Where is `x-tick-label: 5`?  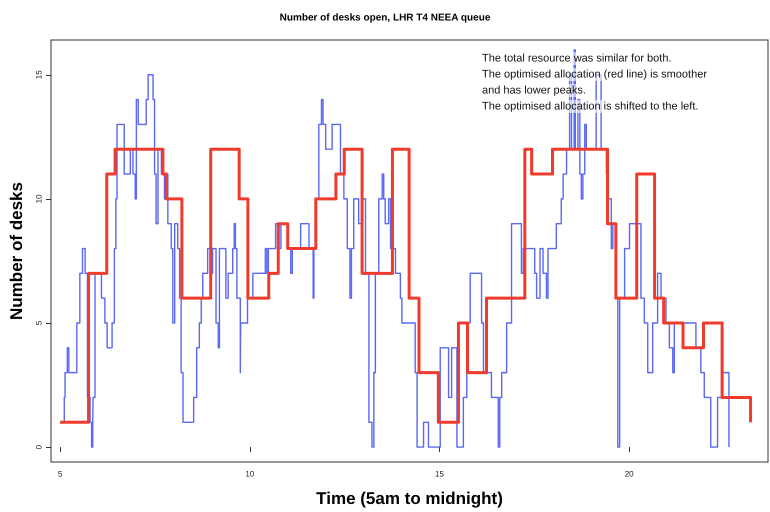 x-tick-label: 5 is located at coordinates (60, 474).